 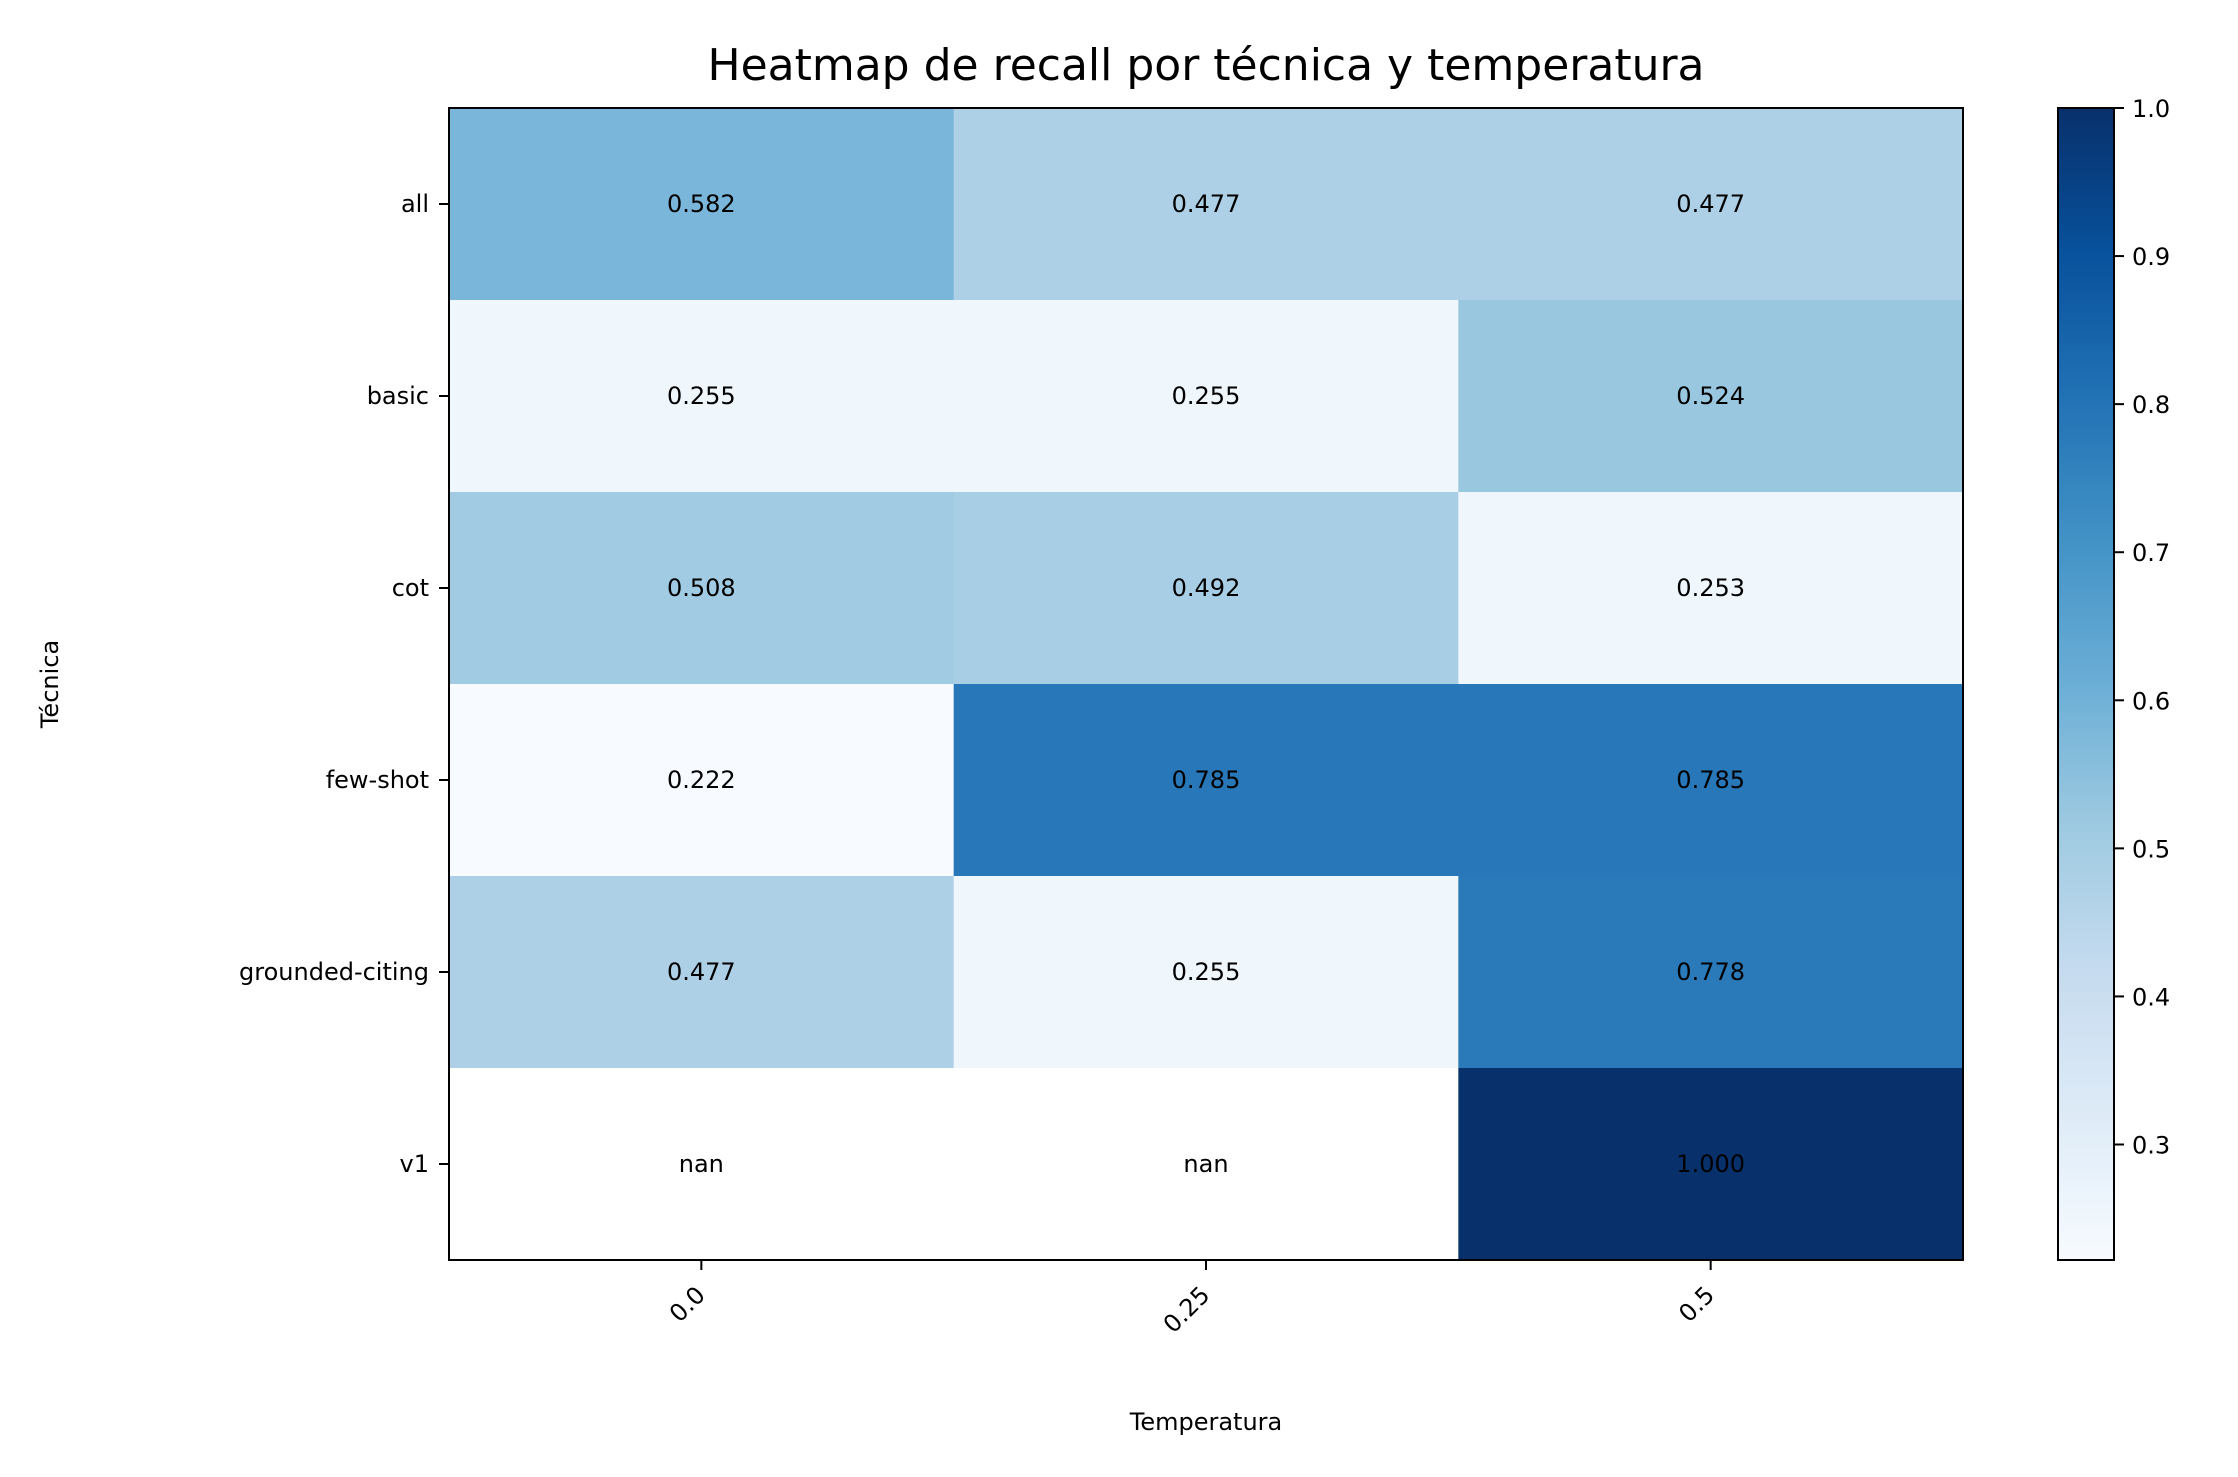 What do you see at coordinates (1206, 1422) in the screenshot?
I see `x-axis-label: Temperatura` at bounding box center [1206, 1422].